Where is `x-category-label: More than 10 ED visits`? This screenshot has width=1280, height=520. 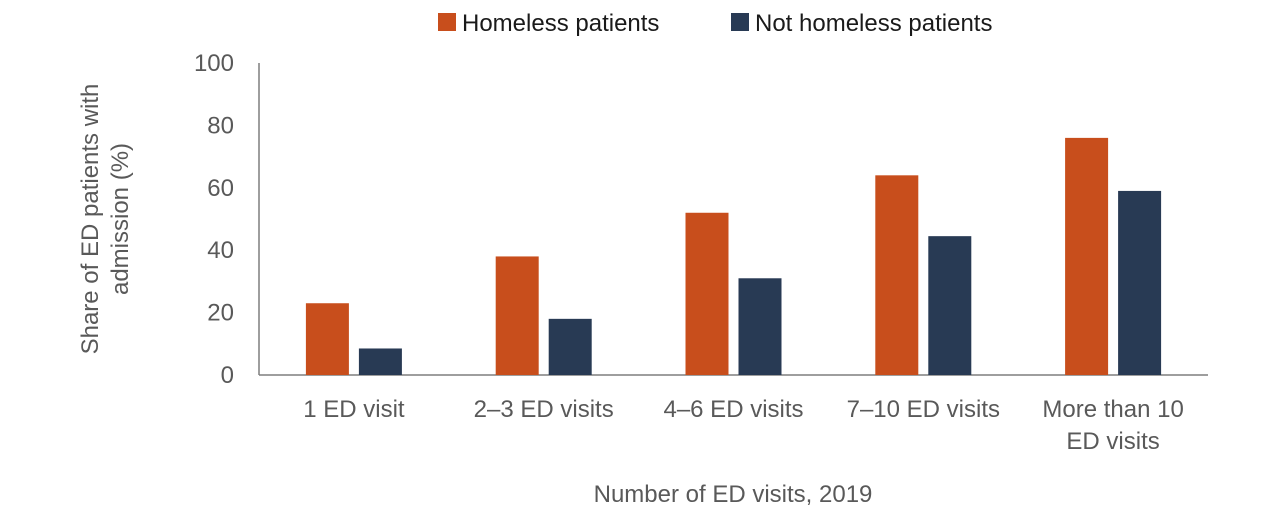 x-category-label: More than 10 ED visits is located at coordinates (1112, 425).